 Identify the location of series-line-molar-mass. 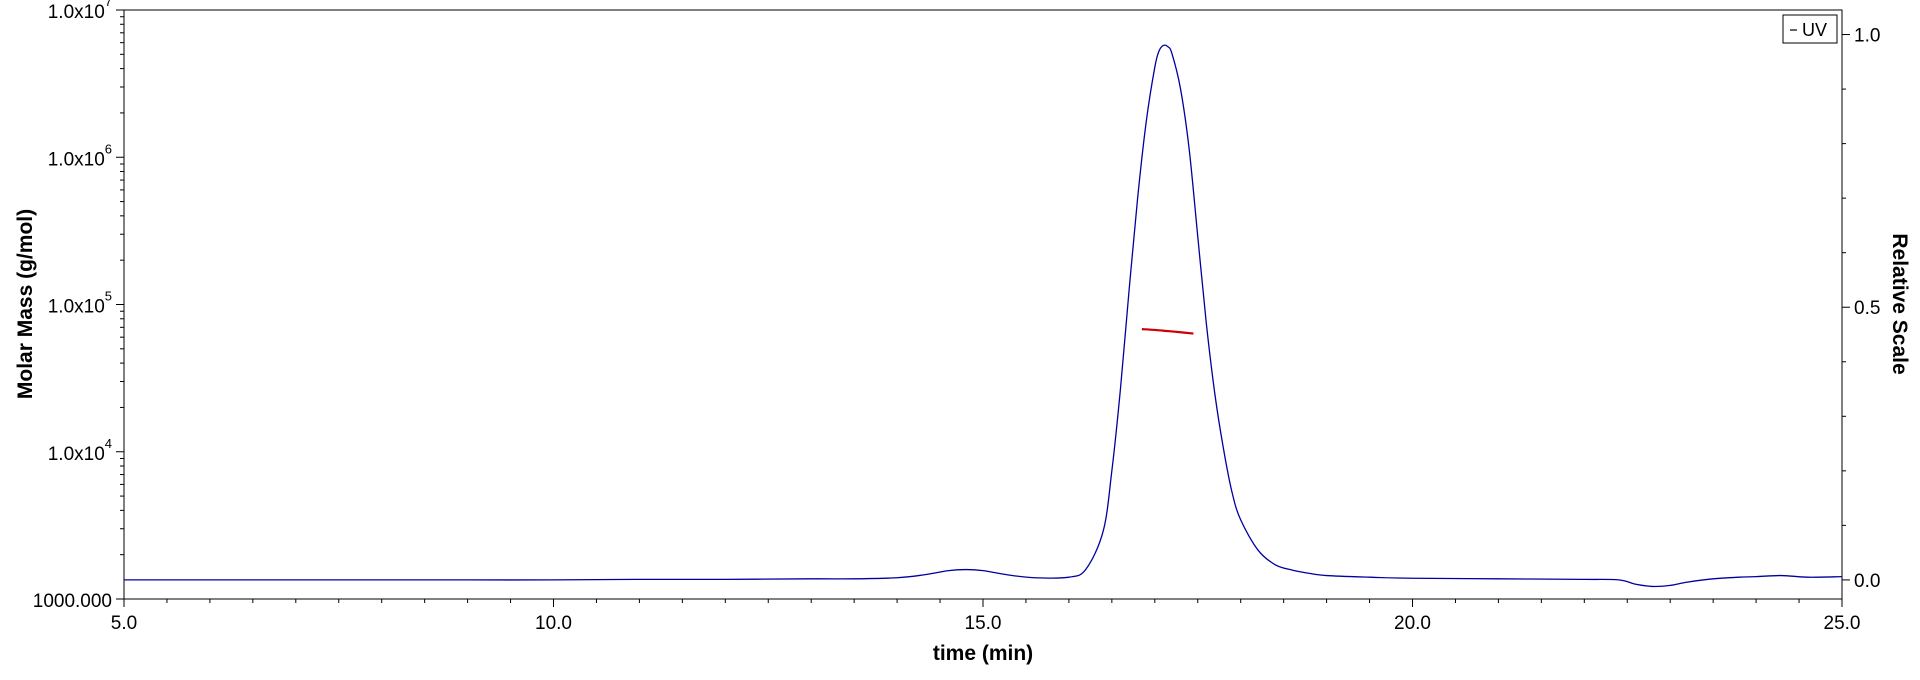
(1167, 331).